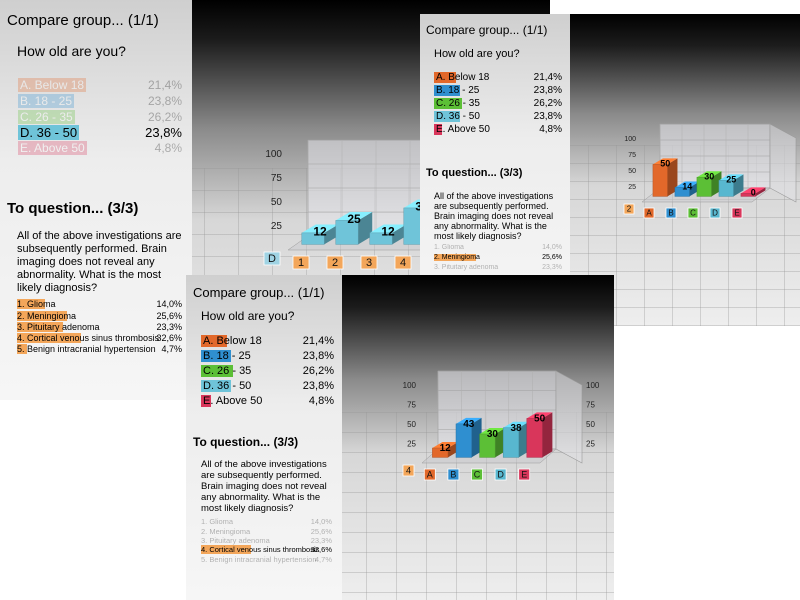  Describe the element at coordinates (52, 85) in the screenshot. I see `panel-1-option-a: A. Below 18` at that location.